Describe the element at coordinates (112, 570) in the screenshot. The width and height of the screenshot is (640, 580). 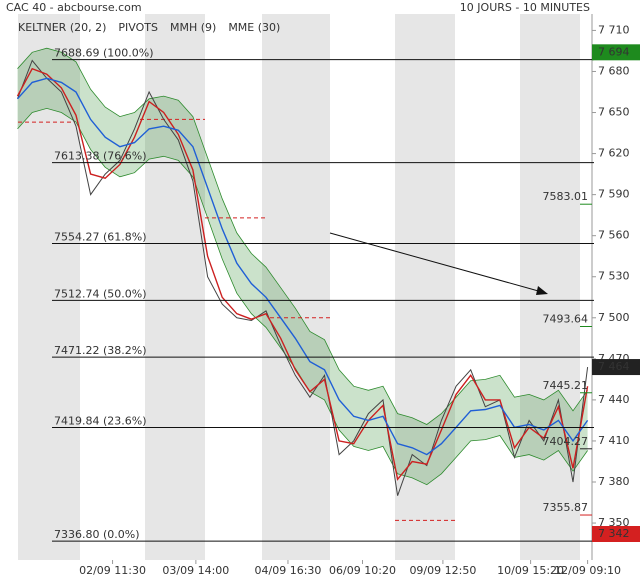
I see `x-tick-label: 02/09 11:30` at that location.